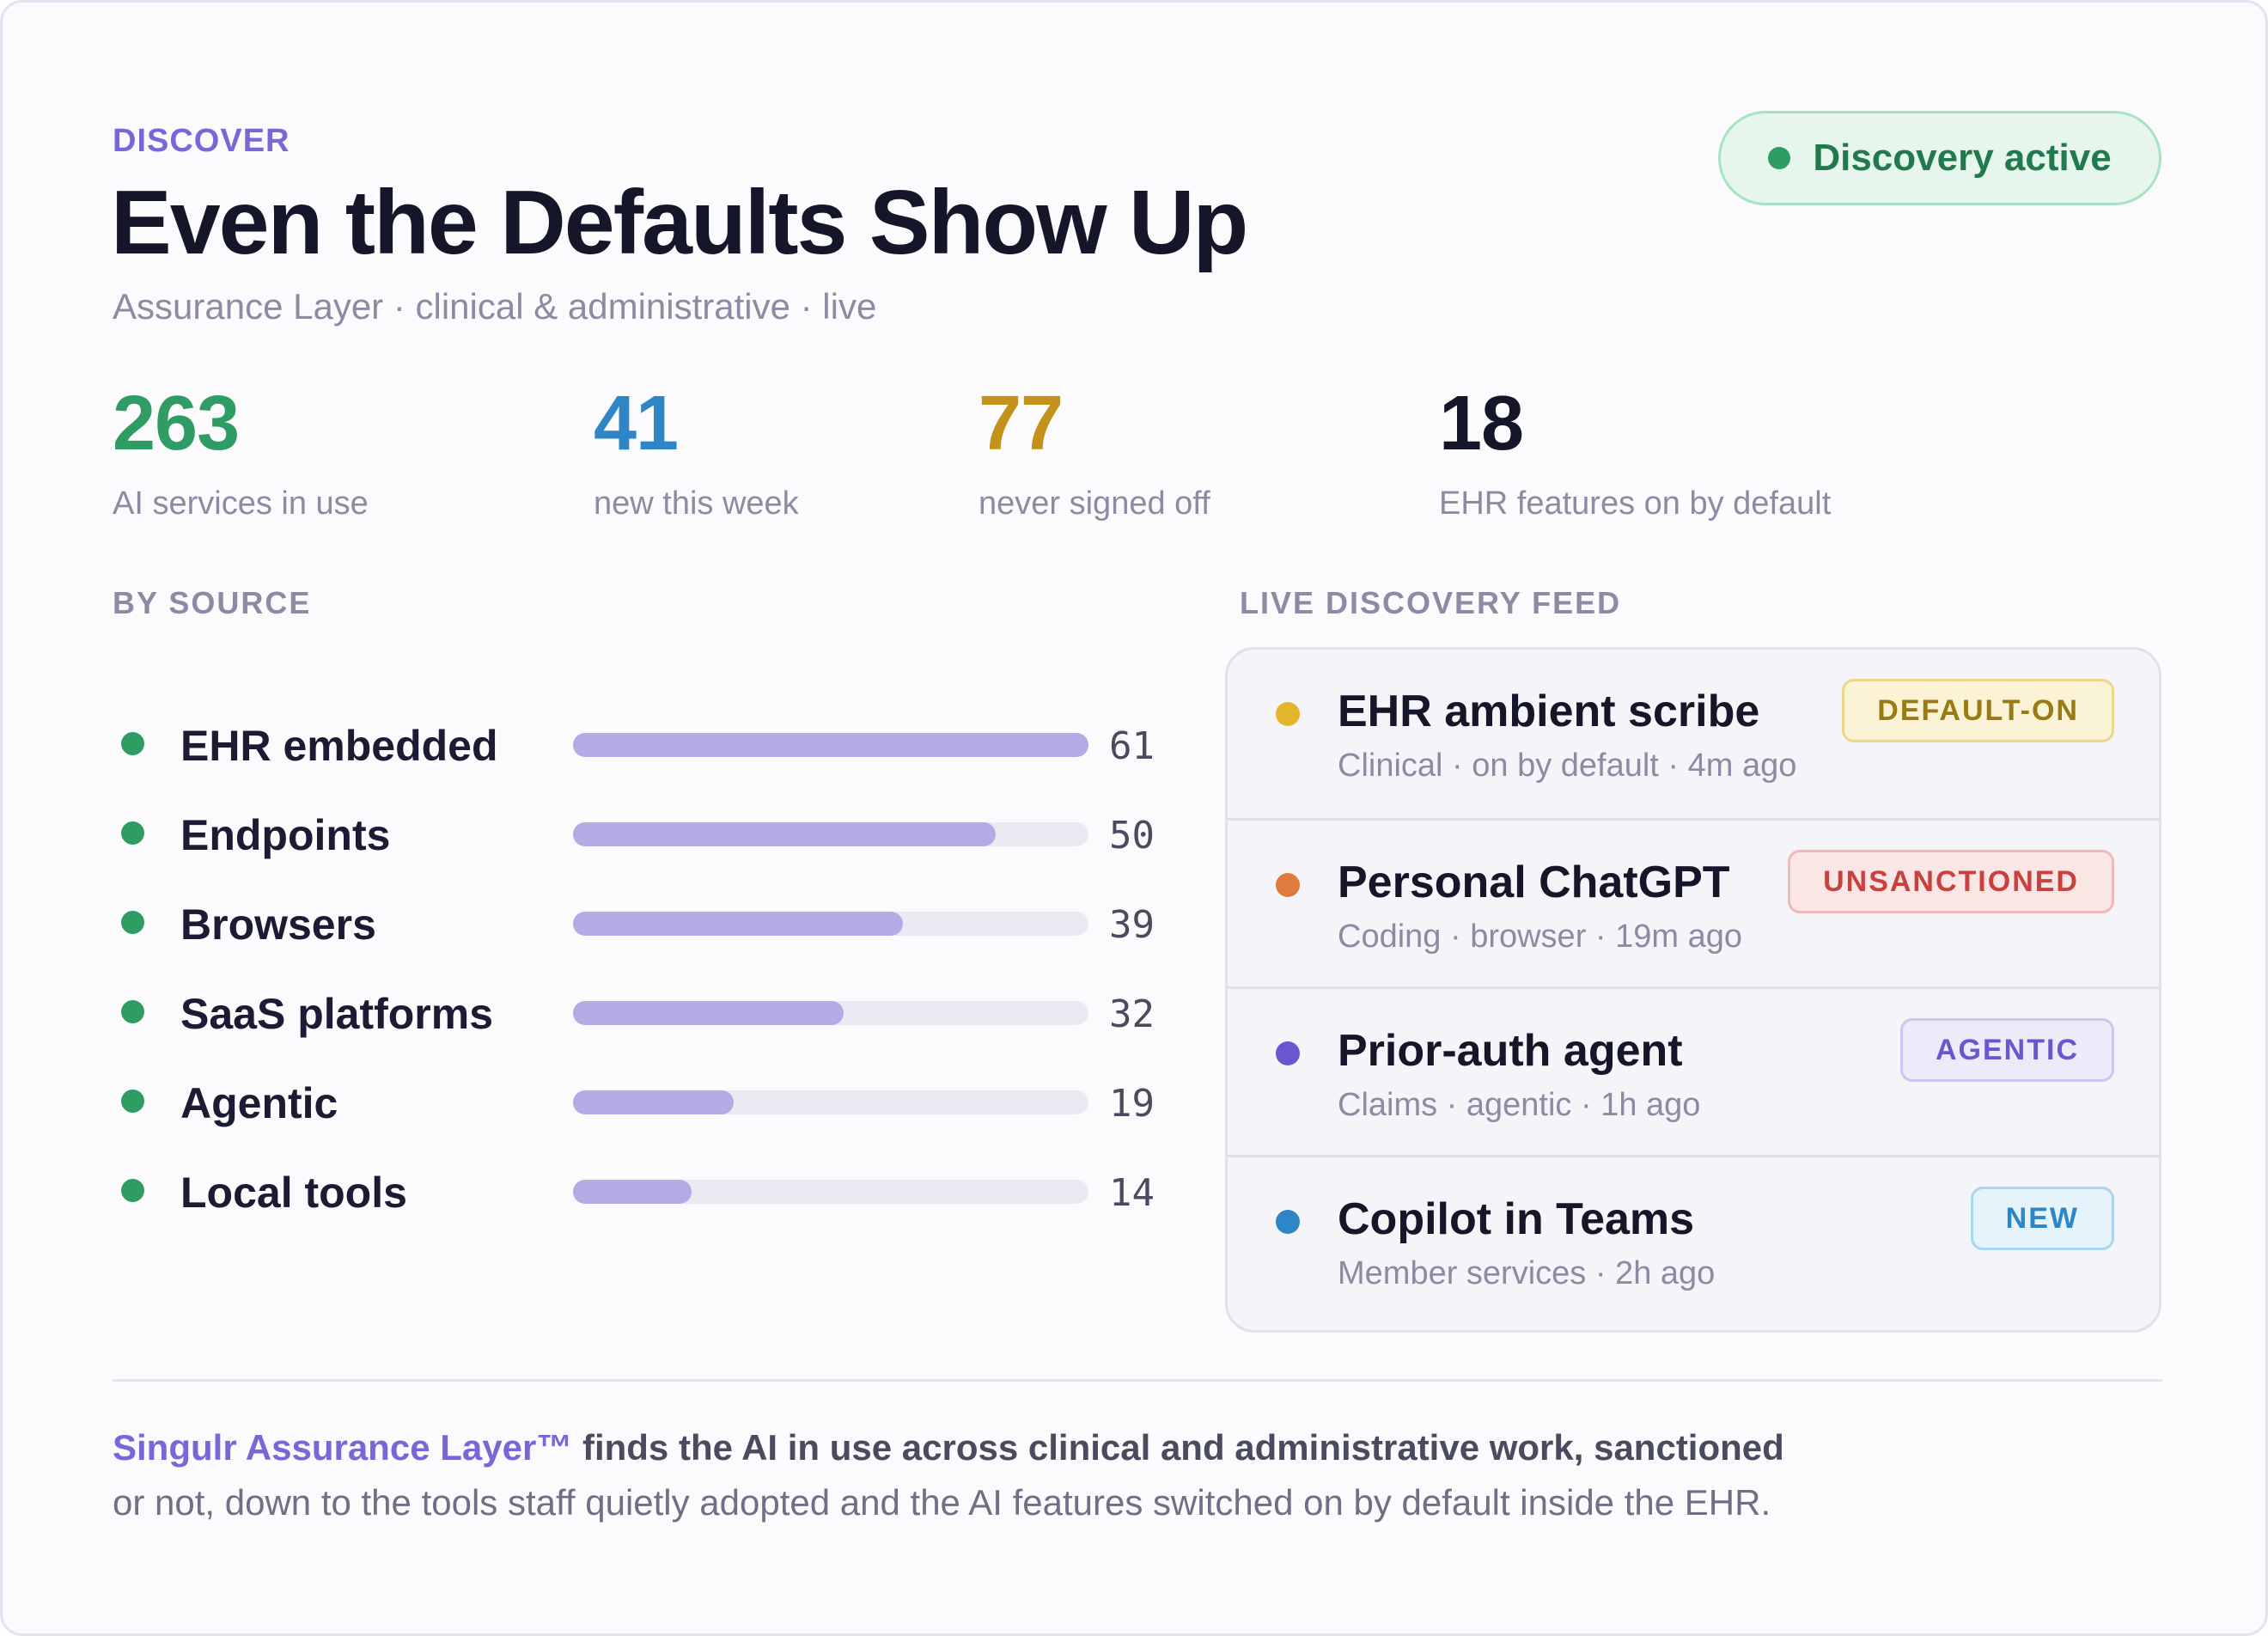  Describe the element at coordinates (1021, 424) in the screenshot. I see `stat-value: 77` at that location.